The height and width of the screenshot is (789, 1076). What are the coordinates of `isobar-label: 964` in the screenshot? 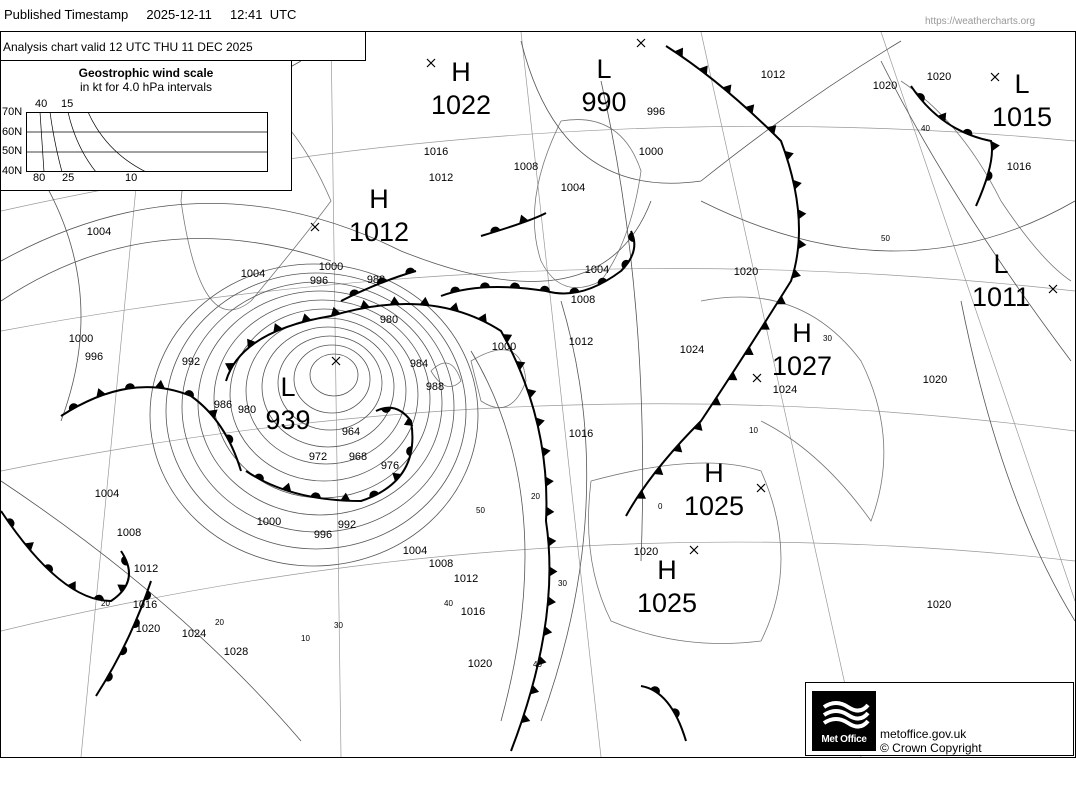 It's located at (351, 432).